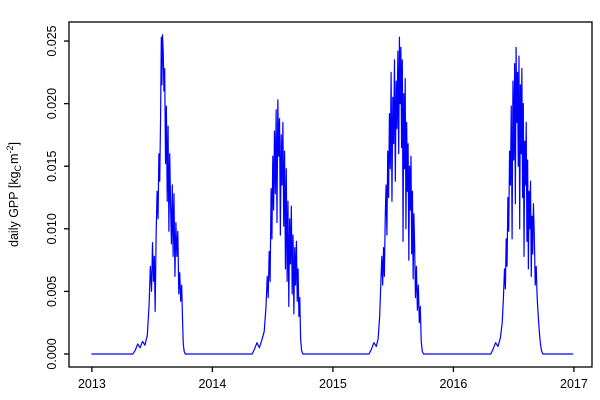  Describe the element at coordinates (454, 384) in the screenshot. I see `x-tick-label: 2016` at that location.